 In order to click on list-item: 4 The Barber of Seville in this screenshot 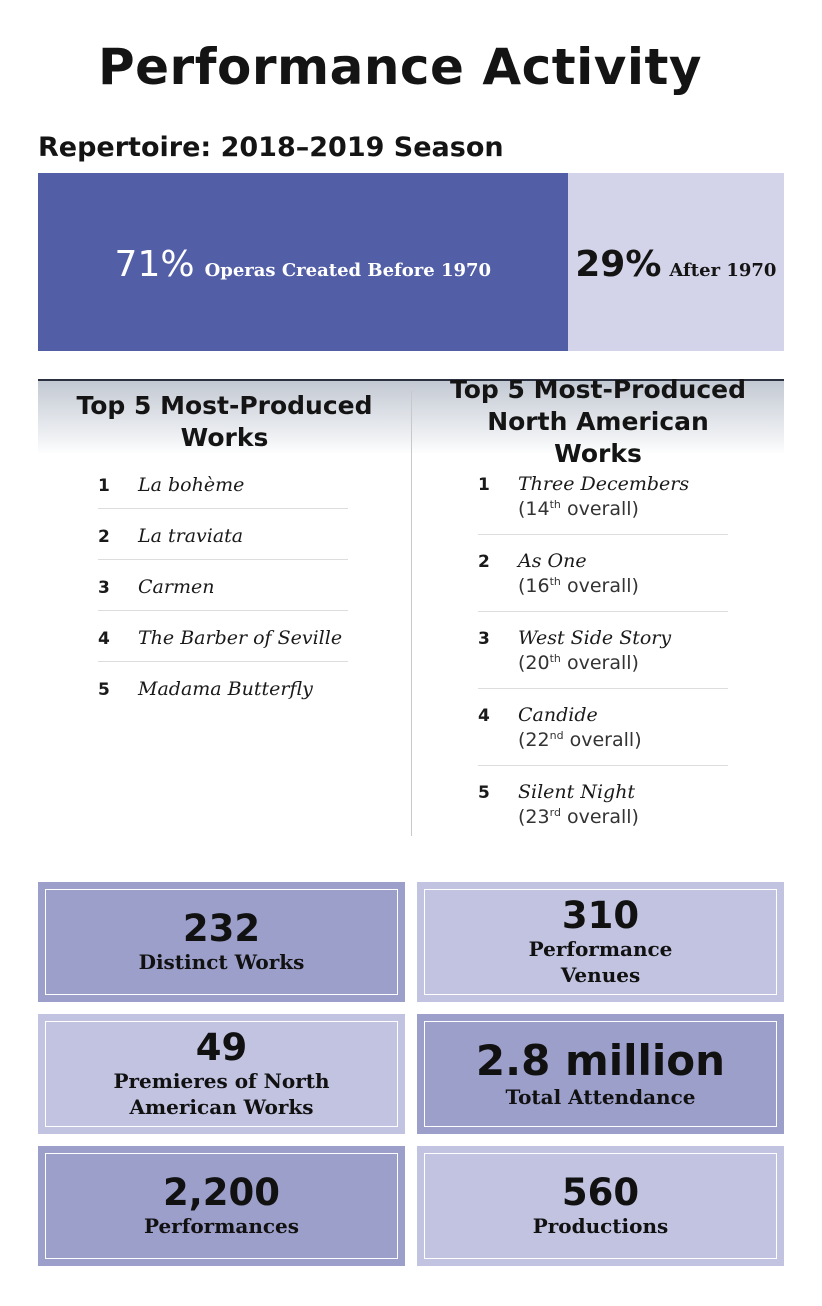, I will do `click(223, 636)`.